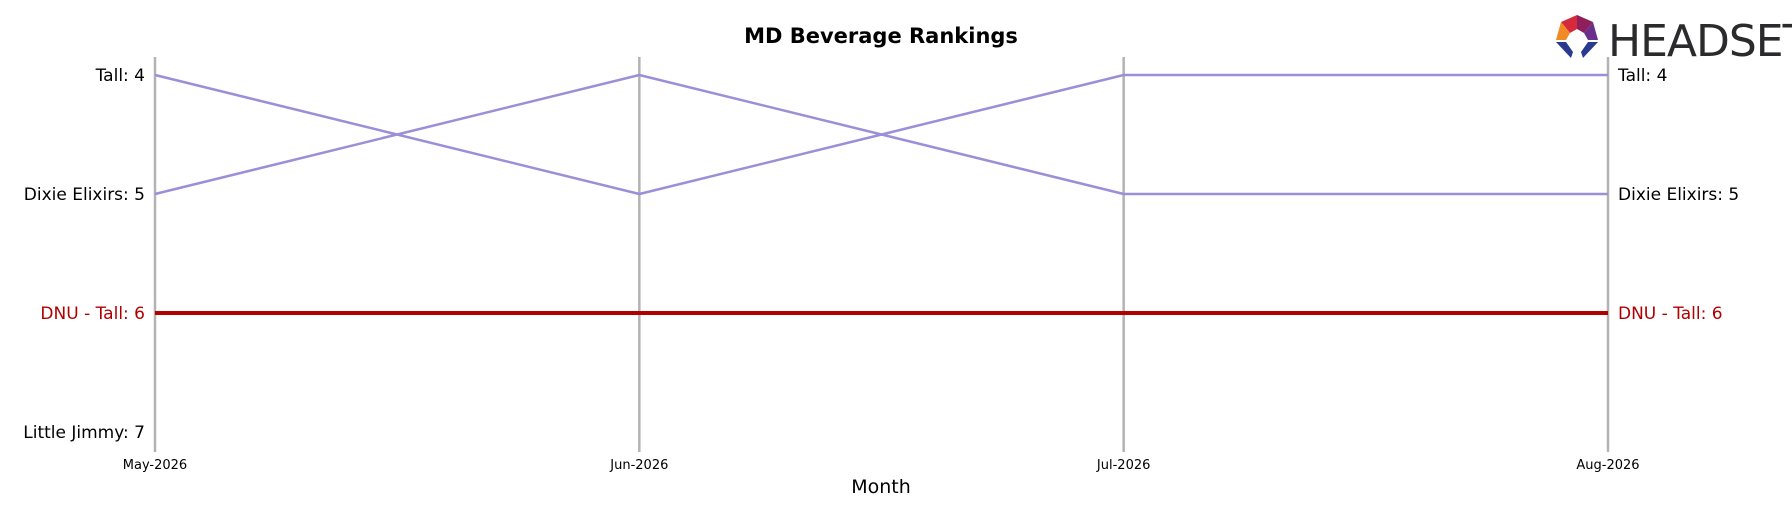 The width and height of the screenshot is (1792, 510). What do you see at coordinates (1678, 195) in the screenshot?
I see `right-rank-label: Dixie Elixirs: 5` at bounding box center [1678, 195].